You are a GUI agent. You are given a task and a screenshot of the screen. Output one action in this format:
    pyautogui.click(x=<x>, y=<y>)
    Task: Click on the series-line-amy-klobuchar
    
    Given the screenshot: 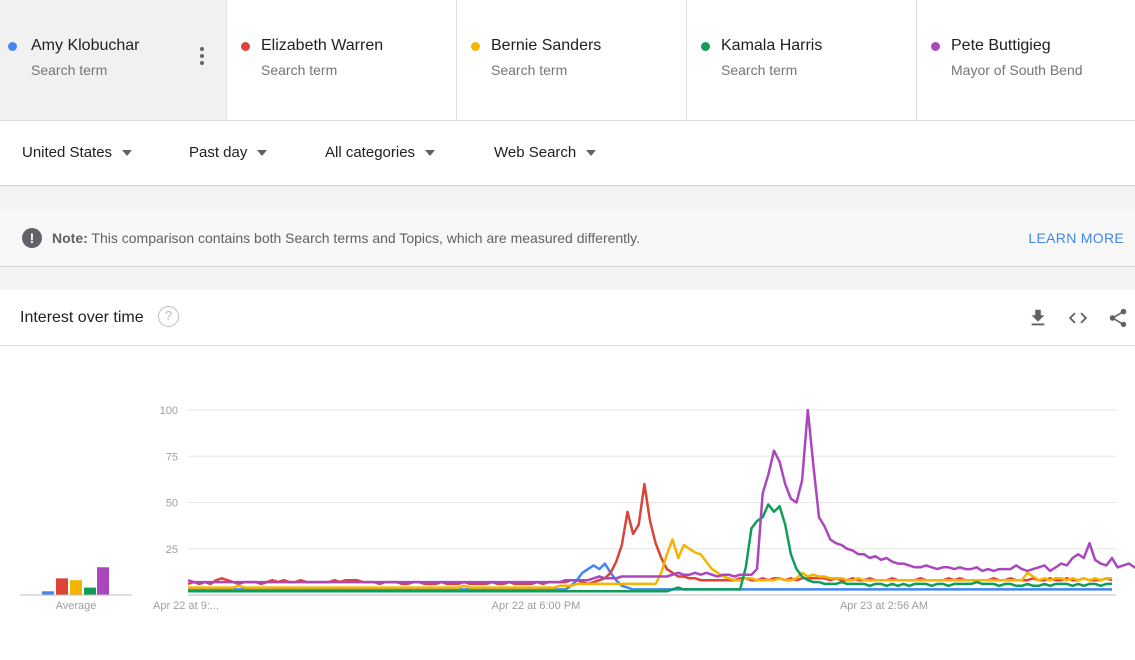 What is the action you would take?
    pyautogui.click(x=650, y=576)
    